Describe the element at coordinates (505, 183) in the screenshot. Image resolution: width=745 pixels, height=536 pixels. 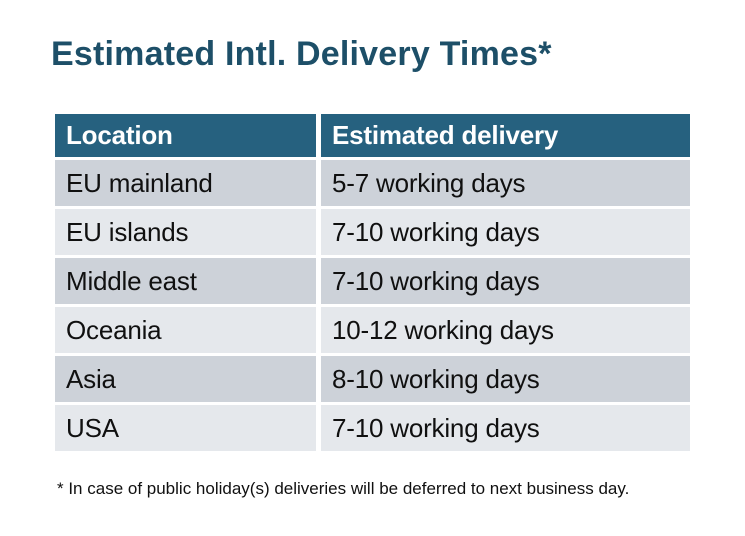
I see `table-cell-delivery: 5-7 working days` at that location.